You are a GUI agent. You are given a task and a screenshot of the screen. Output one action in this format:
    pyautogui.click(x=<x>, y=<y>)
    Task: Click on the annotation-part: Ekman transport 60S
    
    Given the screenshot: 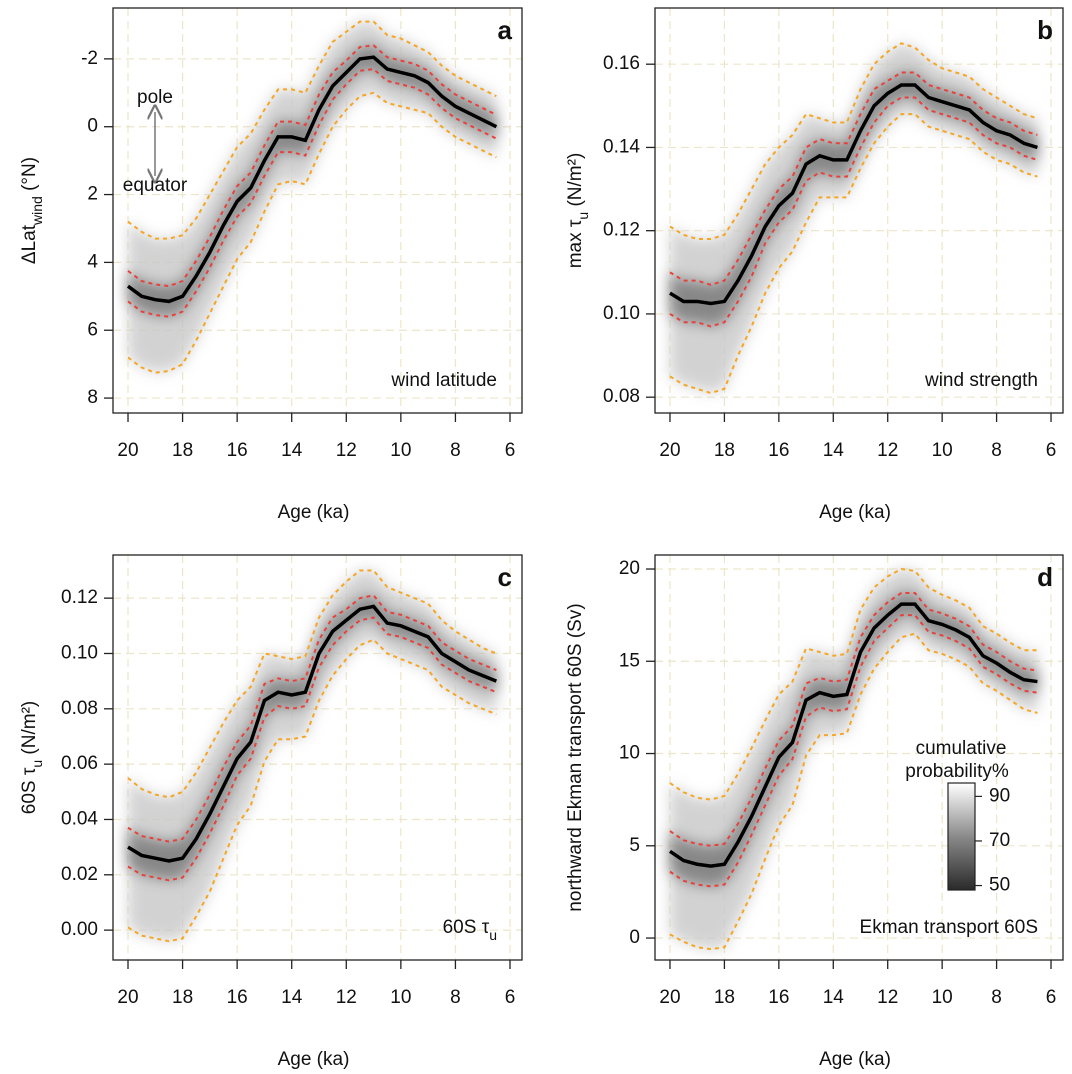 What is the action you would take?
    pyautogui.click(x=949, y=927)
    